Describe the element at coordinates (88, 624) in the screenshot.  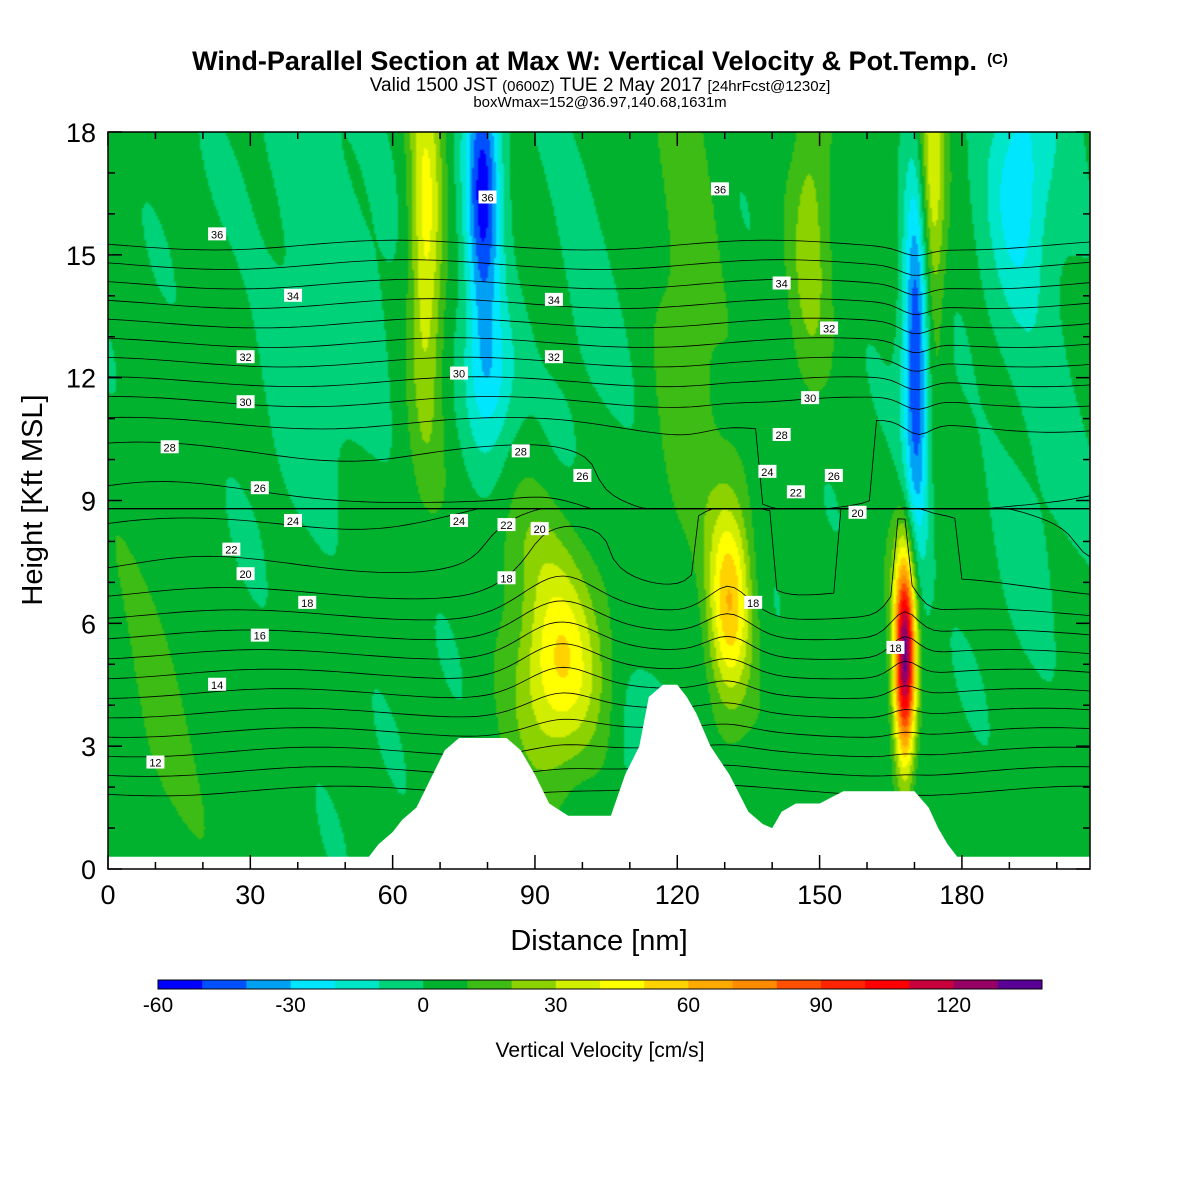
I see `y-tick-label: 6` at that location.